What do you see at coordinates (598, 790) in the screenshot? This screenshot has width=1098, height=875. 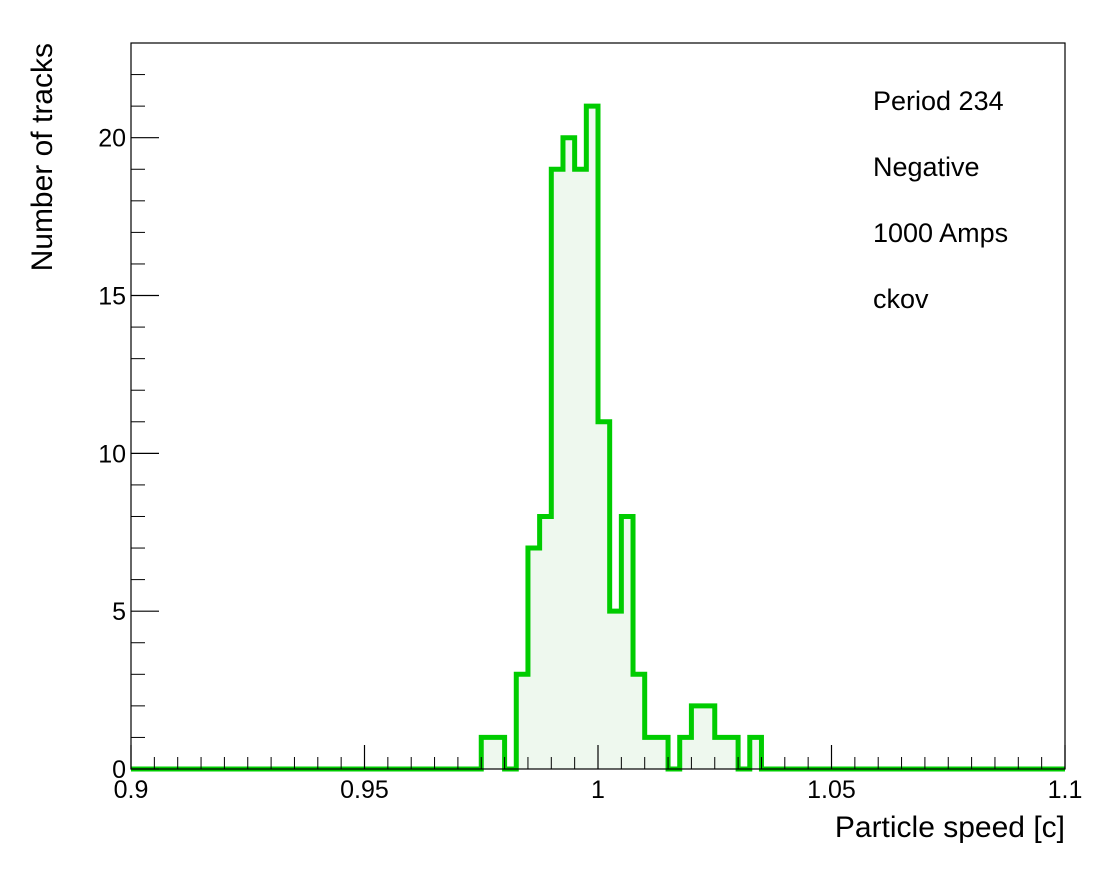 I see `x-tick-label: 1` at bounding box center [598, 790].